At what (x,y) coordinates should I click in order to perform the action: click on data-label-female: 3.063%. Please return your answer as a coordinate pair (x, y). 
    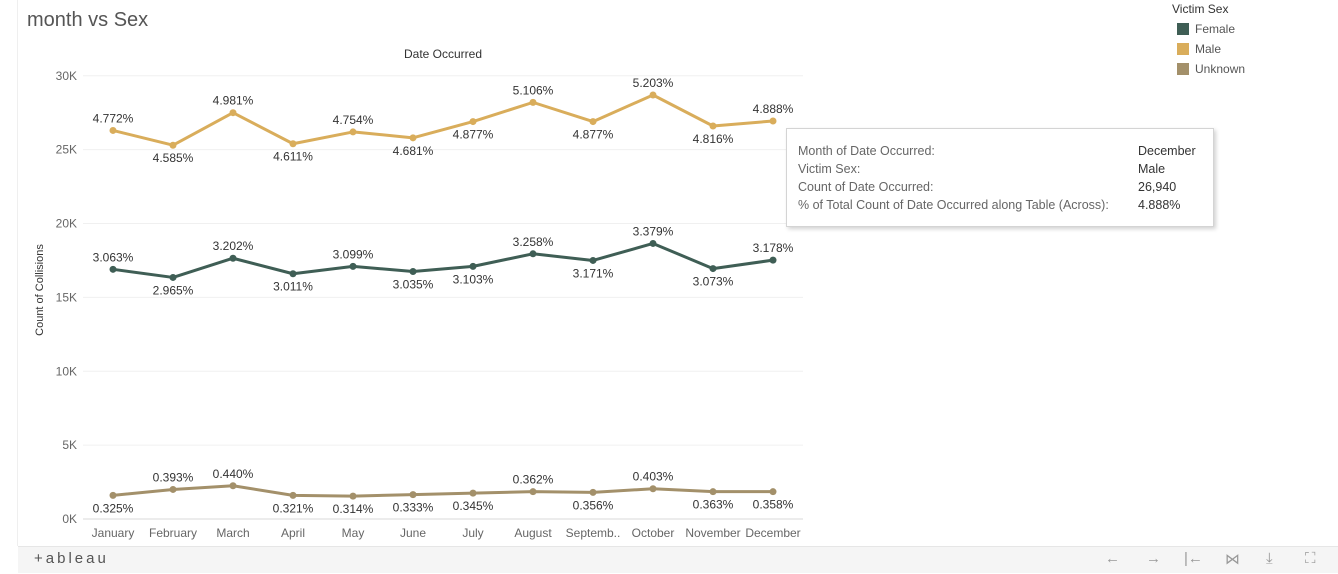
    Looking at the image, I should click on (113, 257).